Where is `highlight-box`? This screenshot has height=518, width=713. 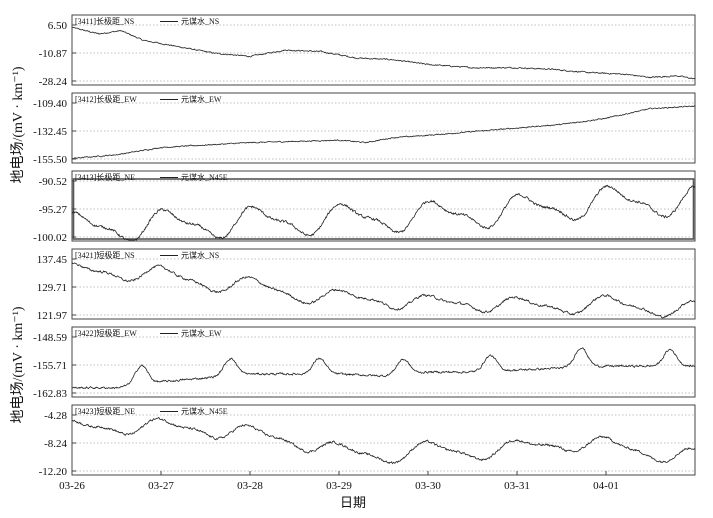
highlight-box is located at coordinates (383, 209).